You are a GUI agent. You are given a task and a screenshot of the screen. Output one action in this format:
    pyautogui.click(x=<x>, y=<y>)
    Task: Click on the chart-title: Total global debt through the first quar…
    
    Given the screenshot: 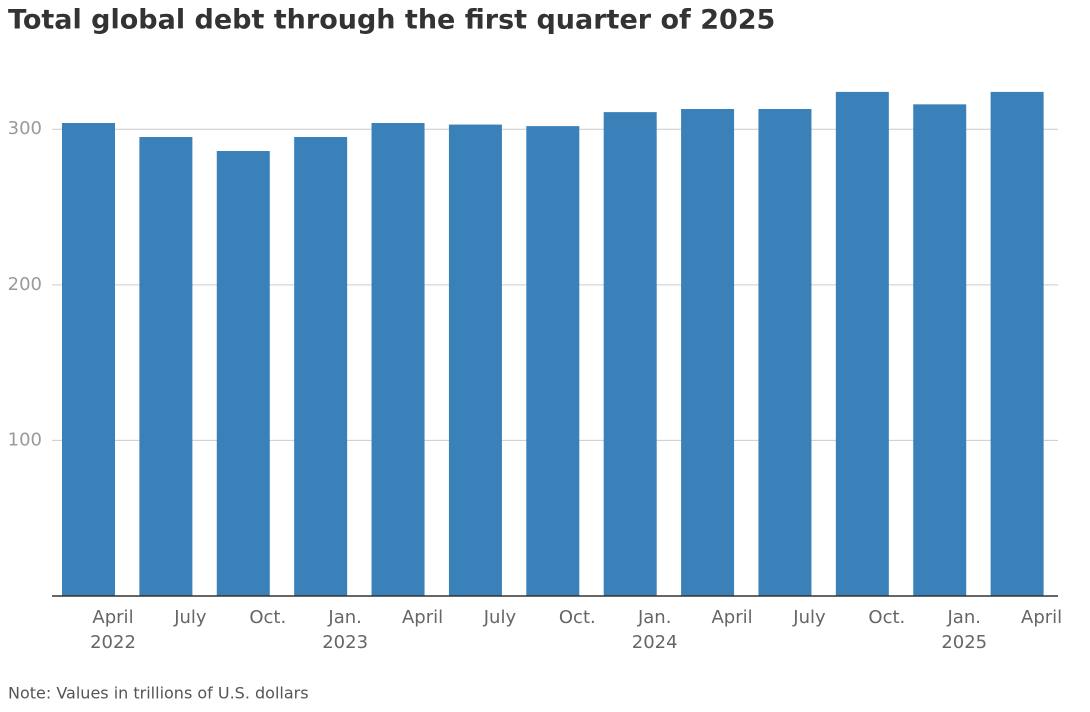 What is the action you would take?
    pyautogui.click(x=391, y=20)
    